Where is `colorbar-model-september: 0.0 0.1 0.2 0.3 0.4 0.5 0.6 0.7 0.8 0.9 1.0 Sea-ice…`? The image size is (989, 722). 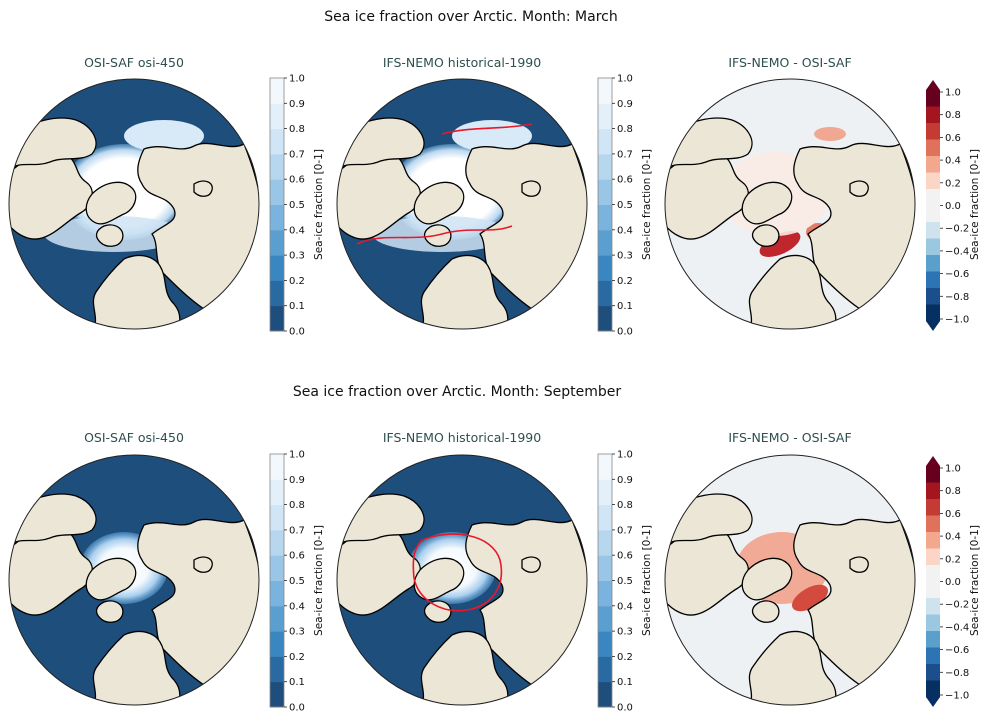
colorbar-model-september: 0.0 0.1 0.2 0.3 0.4 0.5 0.6 0.7 0.8 0.9 1.0 Sea-ice… is located at coordinates (625, 582).